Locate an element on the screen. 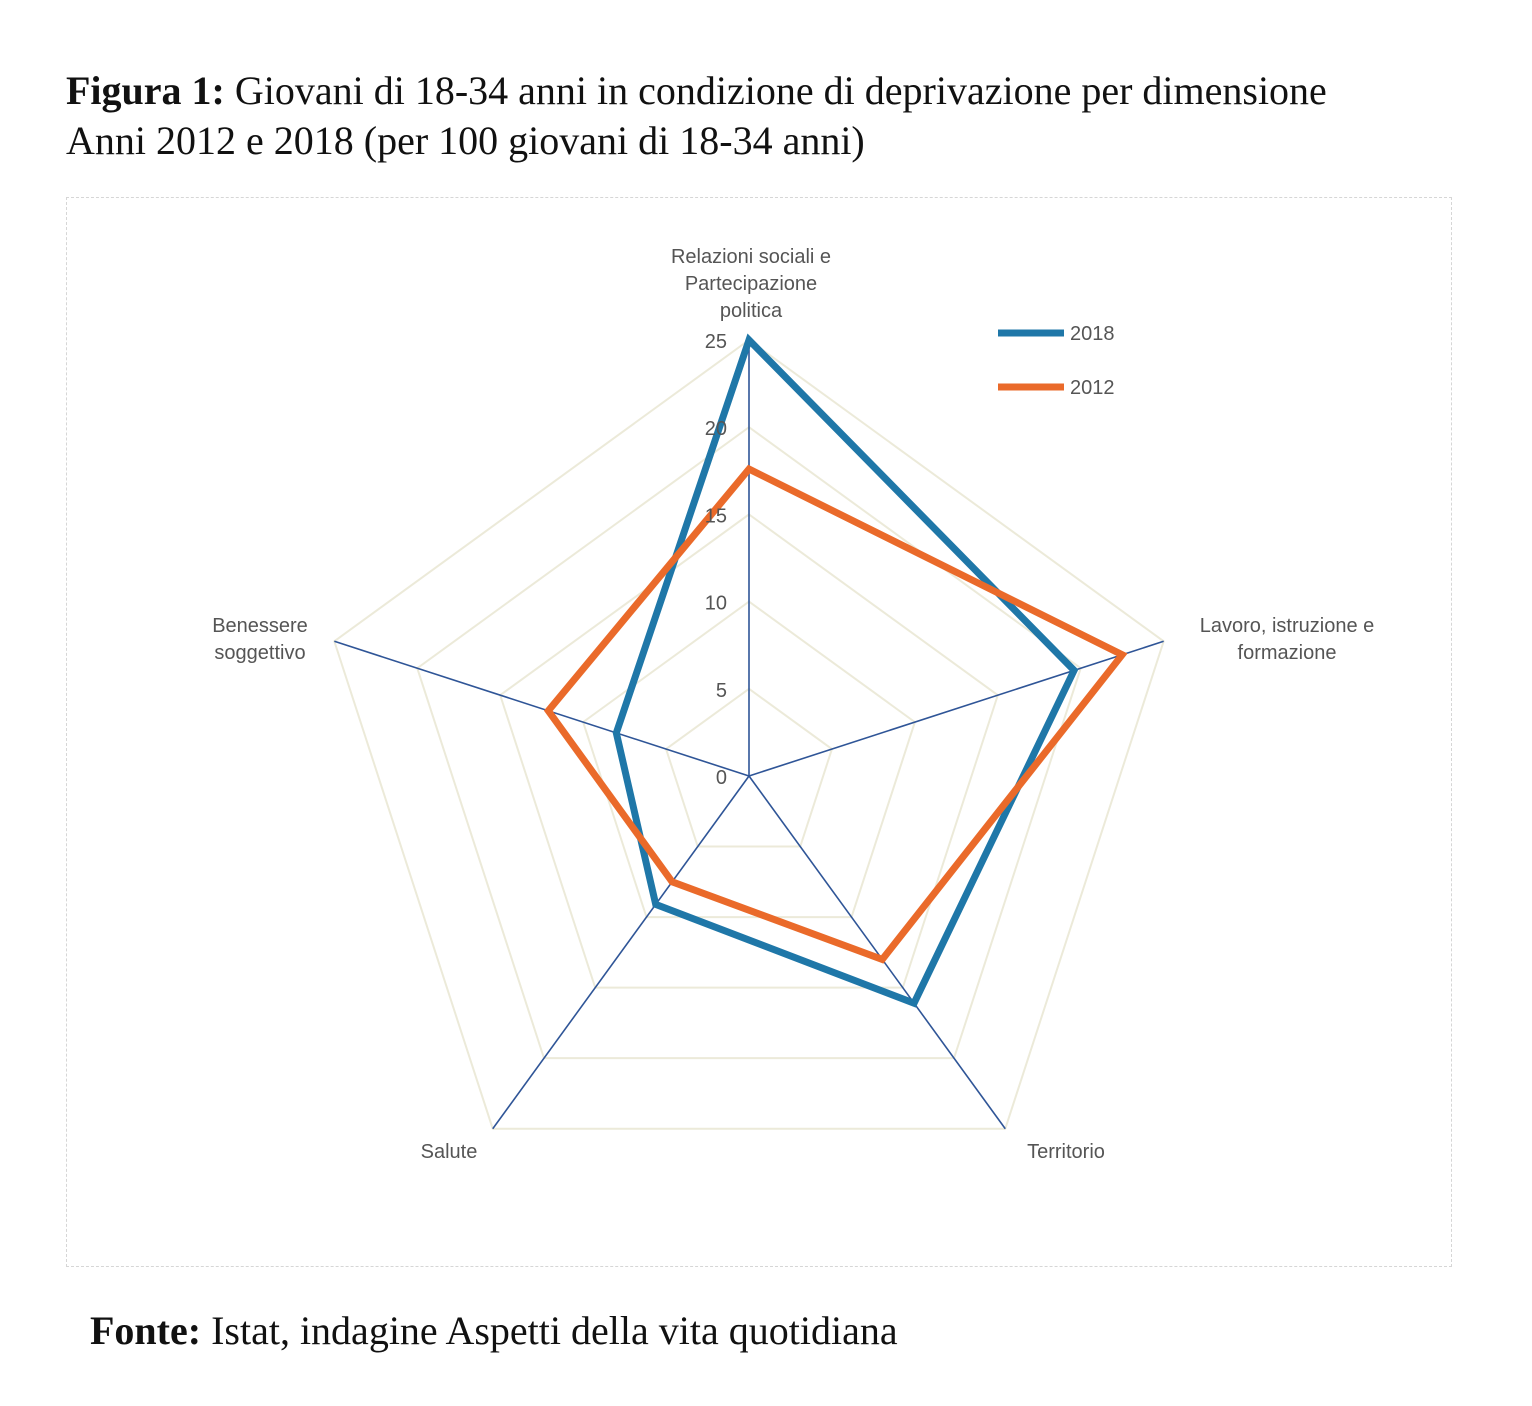 The image size is (1532, 1406). tick-layer: 0 5 10 15 20 25 is located at coordinates (716, 560).